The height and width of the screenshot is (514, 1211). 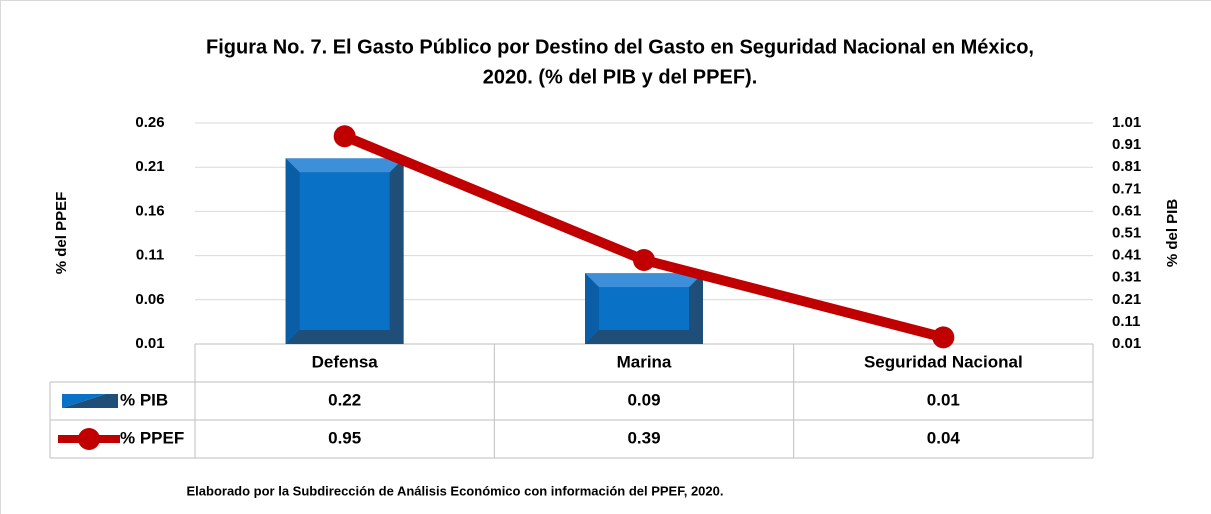 What do you see at coordinates (149, 299) in the screenshot?
I see `y-tick-label: 0.06` at bounding box center [149, 299].